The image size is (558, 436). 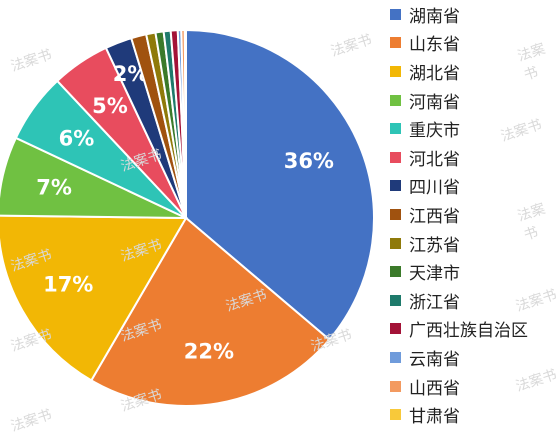 I want to click on data-label-6: 5%, so click(x=110, y=106).